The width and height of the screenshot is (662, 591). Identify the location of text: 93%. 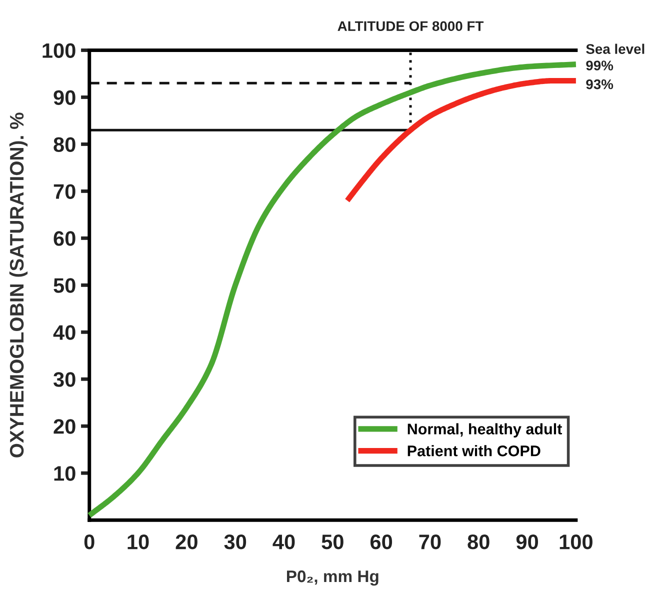
(600, 84).